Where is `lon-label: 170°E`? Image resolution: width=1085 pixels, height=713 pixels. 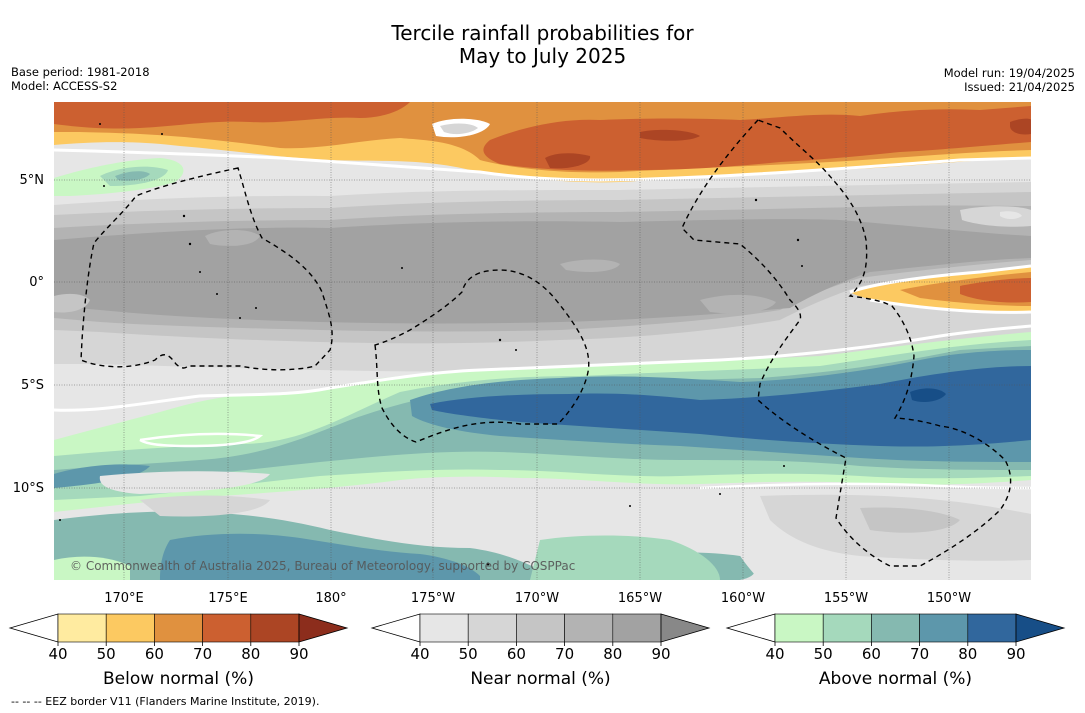 lon-label: 170°E is located at coordinates (124, 598).